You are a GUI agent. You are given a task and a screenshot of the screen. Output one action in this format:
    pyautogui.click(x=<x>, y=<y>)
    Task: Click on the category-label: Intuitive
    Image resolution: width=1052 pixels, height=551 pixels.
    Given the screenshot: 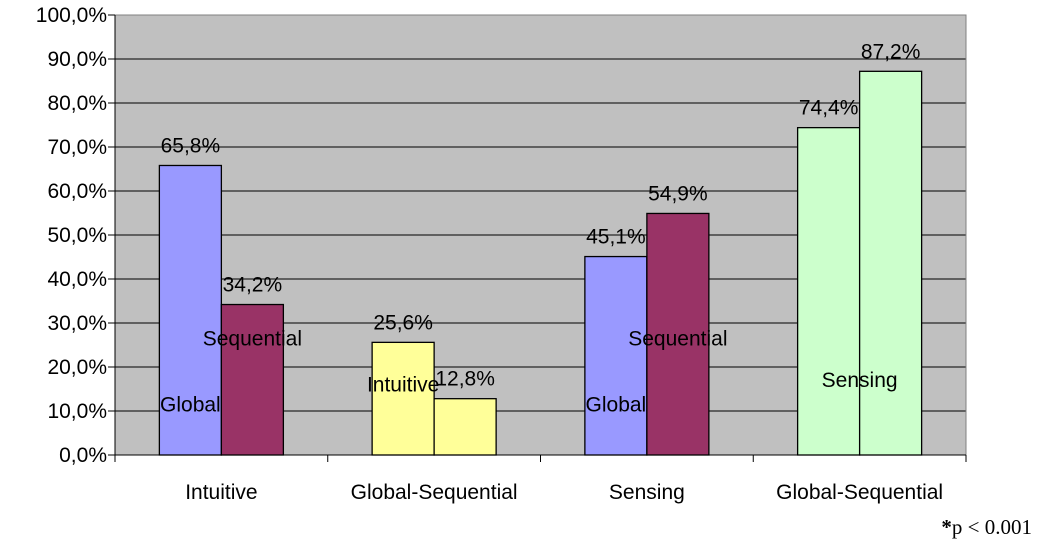 What is the action you would take?
    pyautogui.click(x=221, y=492)
    